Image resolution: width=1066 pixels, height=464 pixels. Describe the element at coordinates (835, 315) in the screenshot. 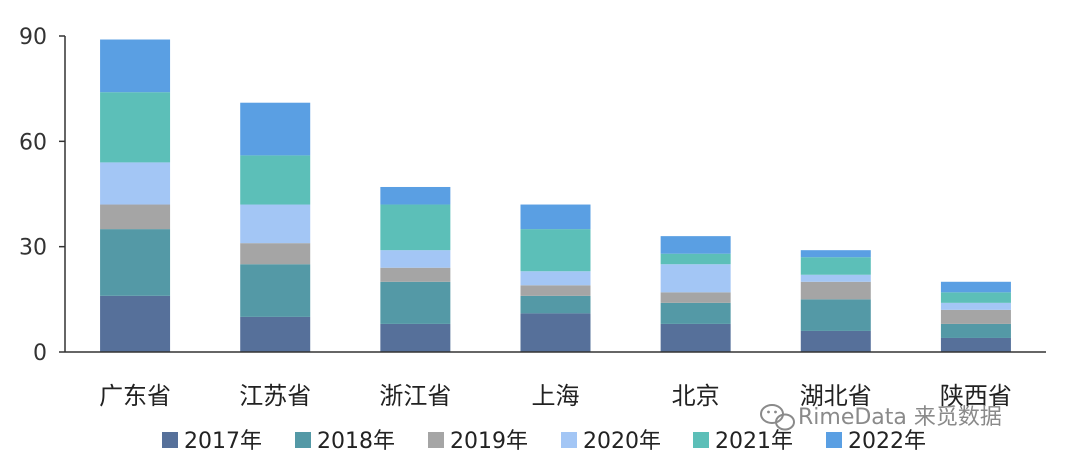

I see `bar-segment-2018年-湖北省` at that location.